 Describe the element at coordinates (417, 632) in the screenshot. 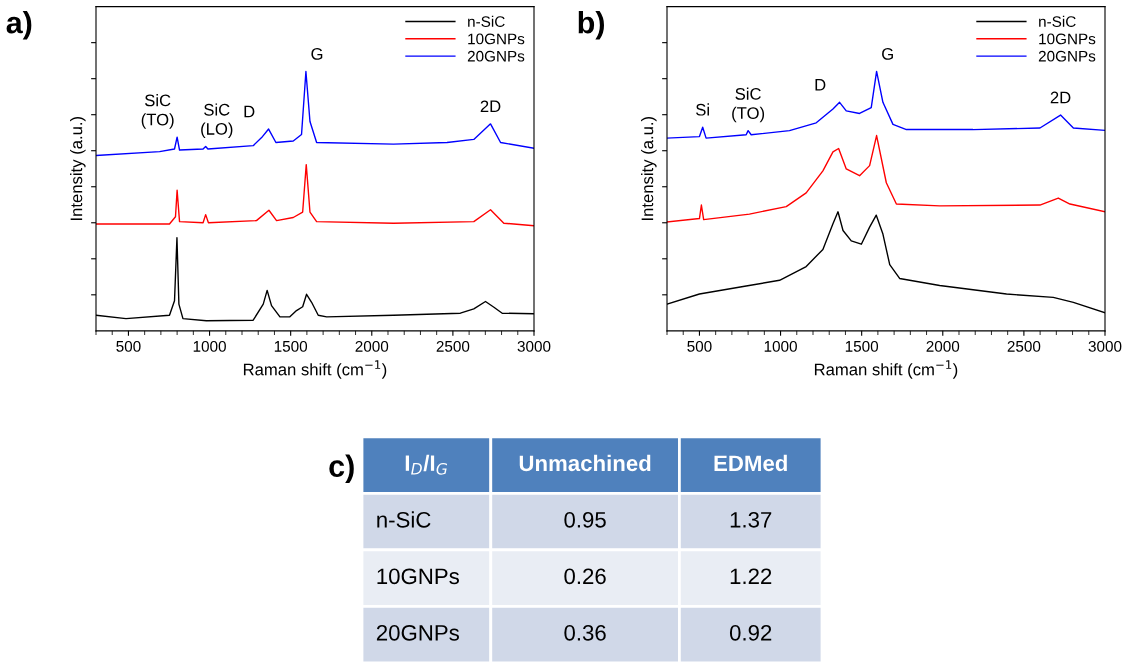

I see `category-label: 20GNPs` at that location.